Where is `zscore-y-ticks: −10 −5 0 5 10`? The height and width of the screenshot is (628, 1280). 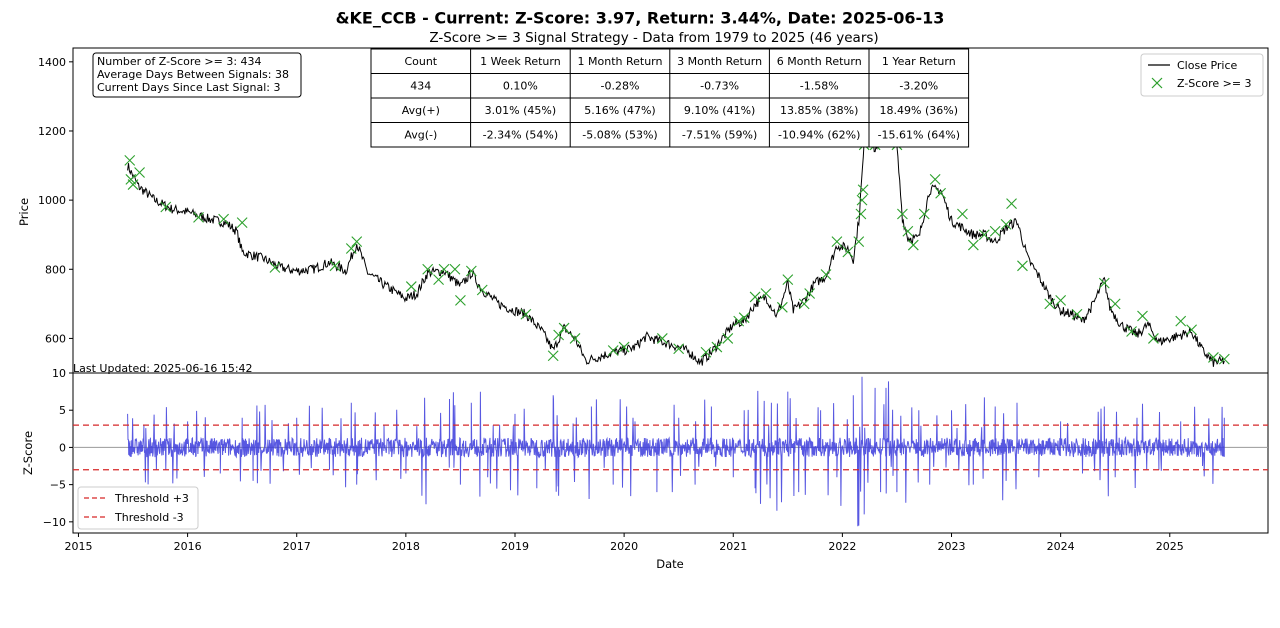 zscore-y-ticks: −10 −5 0 5 10 is located at coordinates (58, 448).